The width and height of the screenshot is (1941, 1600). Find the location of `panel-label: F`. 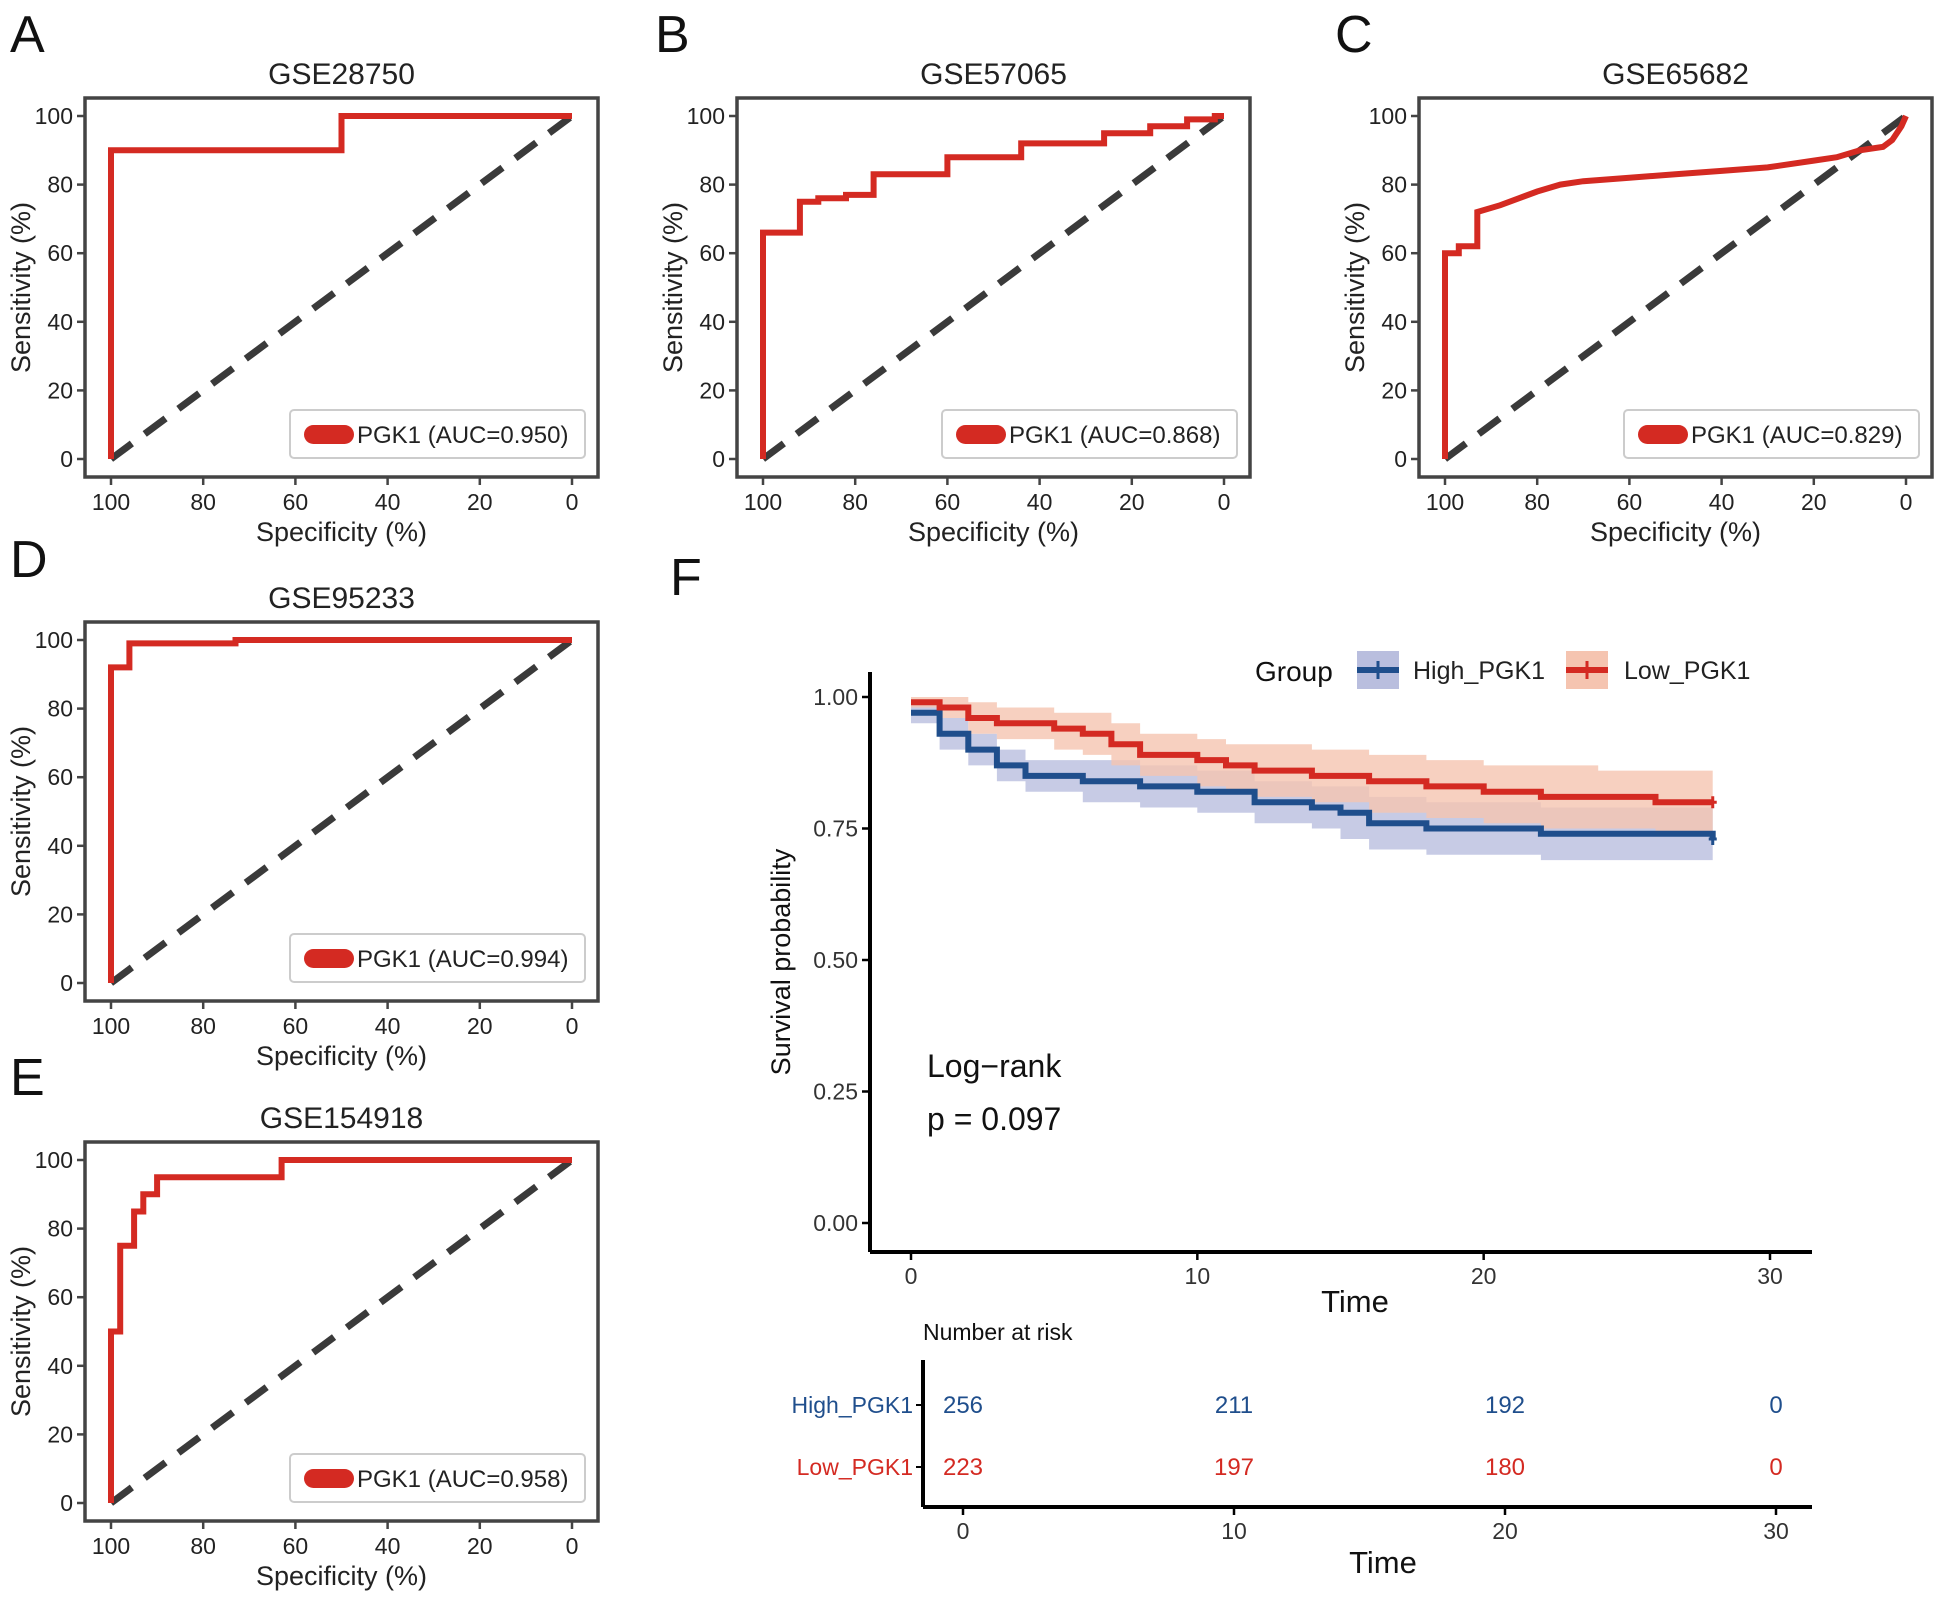

panel-label: F is located at coordinates (686, 578).